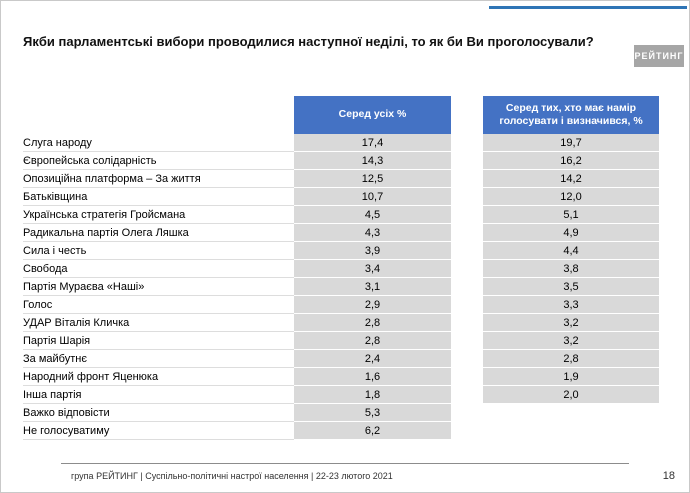 The image size is (690, 493). What do you see at coordinates (372, 395) in the screenshot?
I see `value-among-all: 1,8` at bounding box center [372, 395].